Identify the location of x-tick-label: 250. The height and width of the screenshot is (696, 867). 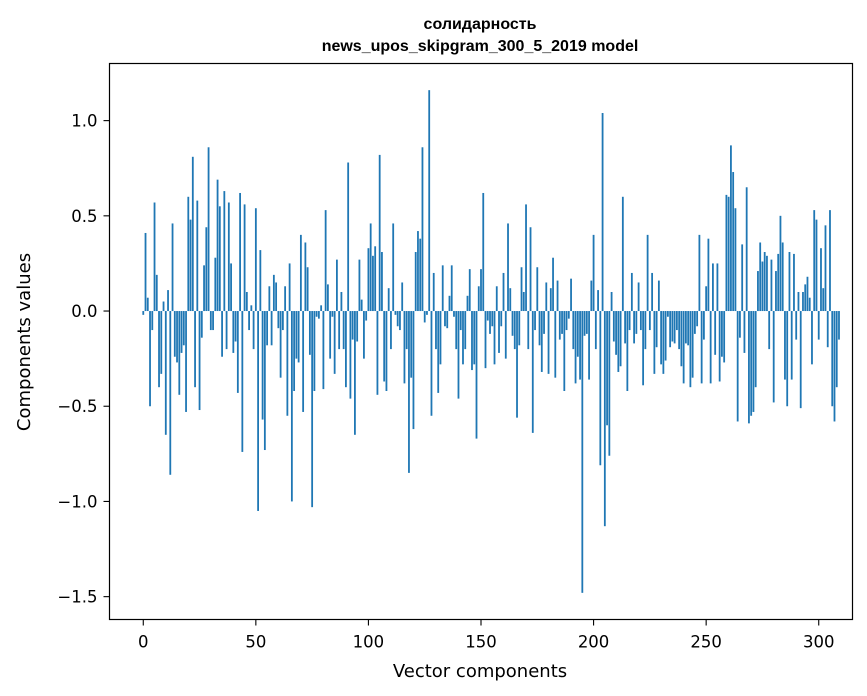
(706, 642).